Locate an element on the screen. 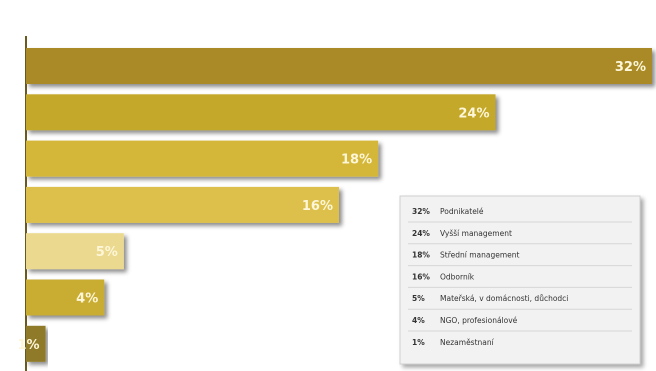  legend-item-value: 18% is located at coordinates (421, 255).